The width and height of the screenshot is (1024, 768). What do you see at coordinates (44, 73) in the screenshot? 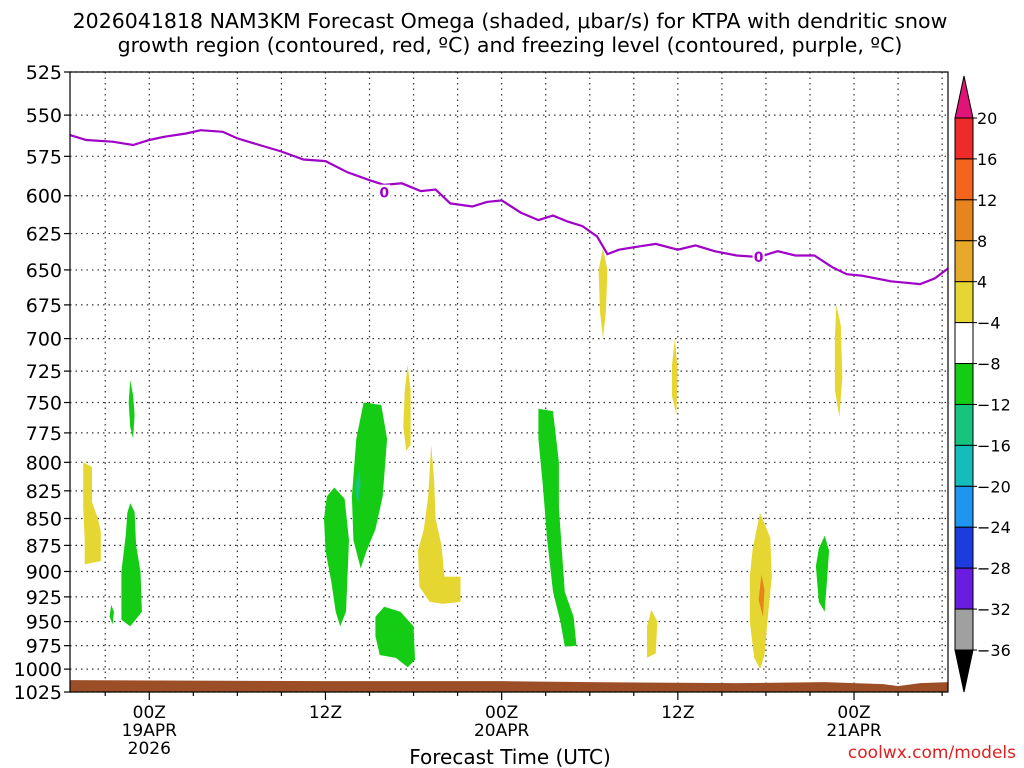
I see `y-tick-label: 525` at bounding box center [44, 73].